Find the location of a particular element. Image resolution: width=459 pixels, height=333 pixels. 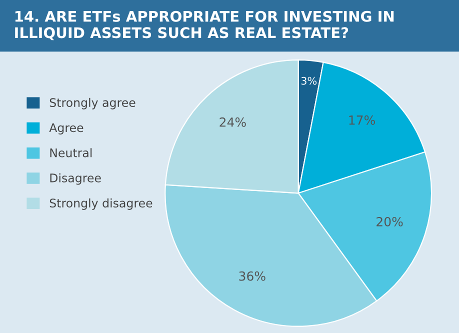

legend-label: Neutral is located at coordinates (71, 153).